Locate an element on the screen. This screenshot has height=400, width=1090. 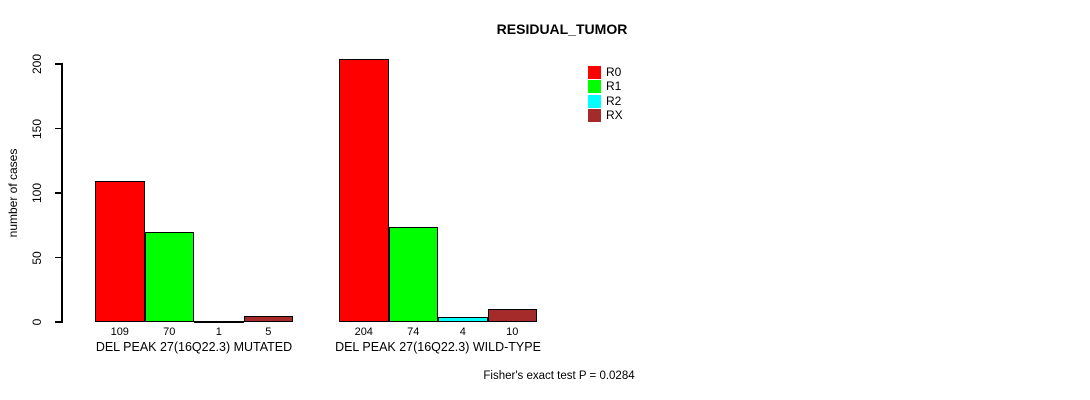
legend: R0 R1 R2 RX is located at coordinates (605, 94).